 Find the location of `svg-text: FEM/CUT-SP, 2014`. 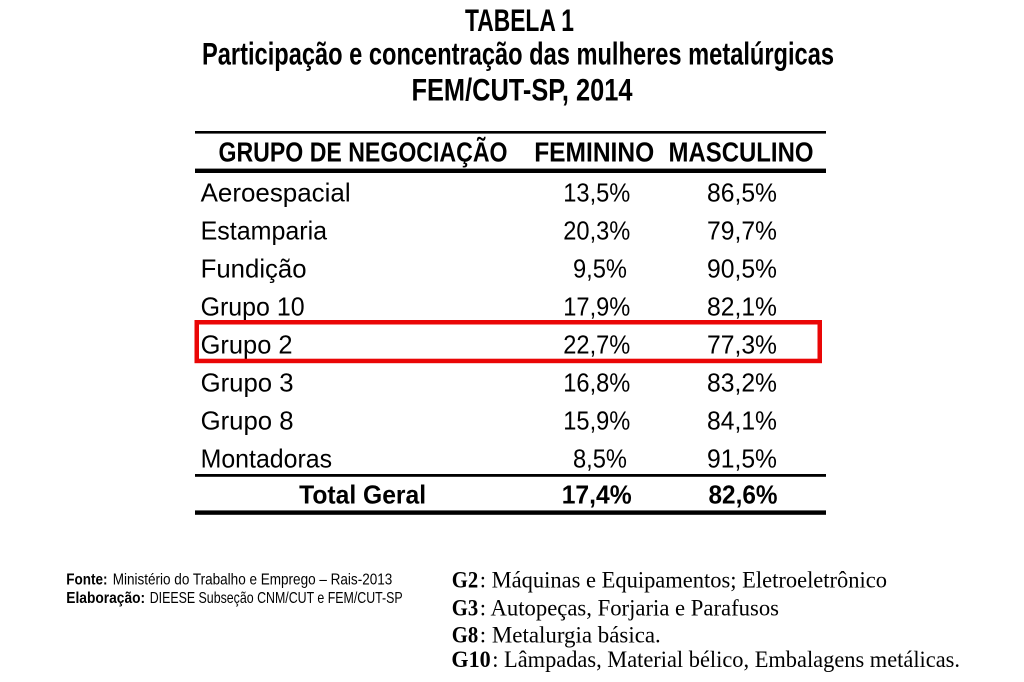

svg-text: FEM/CUT-SP, 2014 is located at coordinates (522, 89).